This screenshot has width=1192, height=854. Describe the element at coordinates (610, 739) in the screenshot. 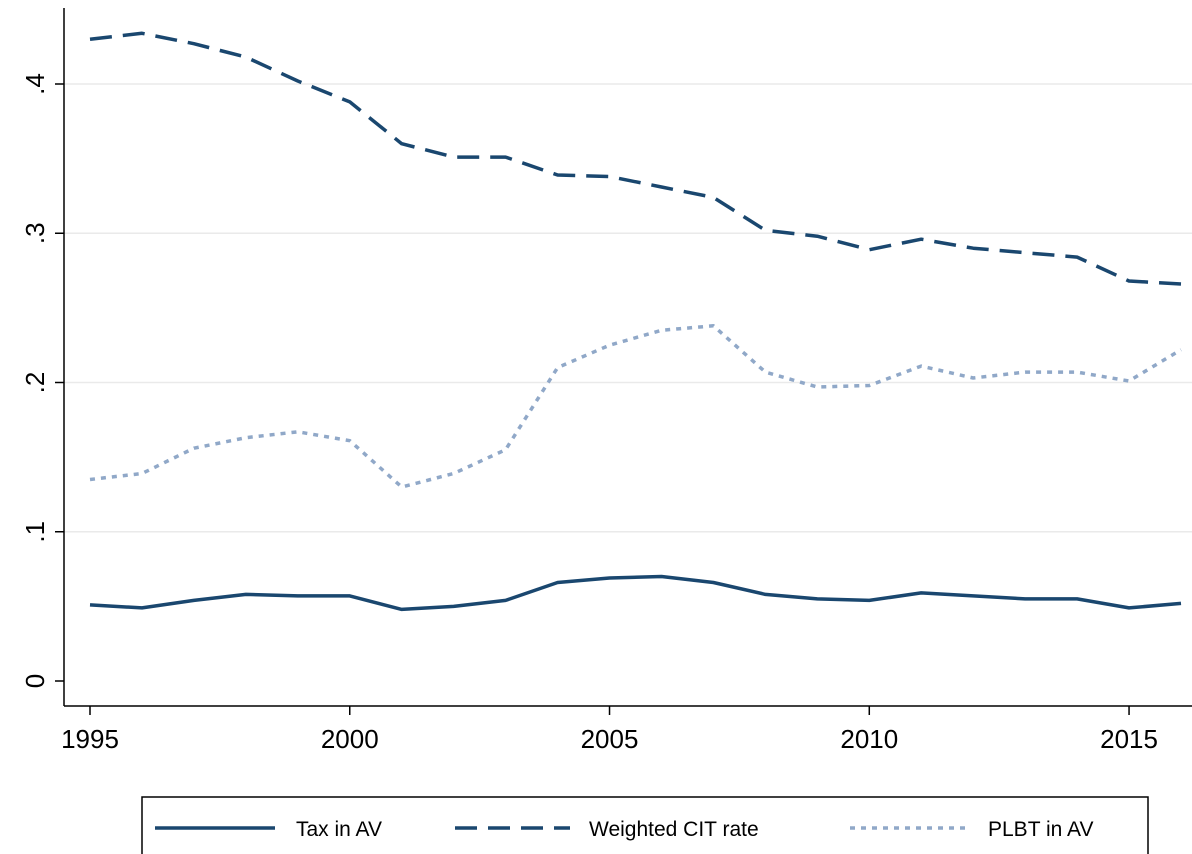

I see `x-tick-label: 2005` at that location.